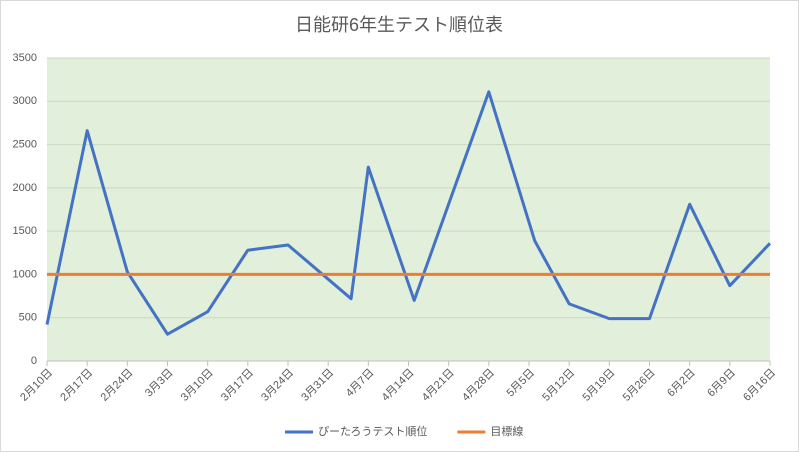 The width and height of the screenshot is (799, 452). Describe the element at coordinates (25, 188) in the screenshot. I see `y-tick-label: 2000` at that location.